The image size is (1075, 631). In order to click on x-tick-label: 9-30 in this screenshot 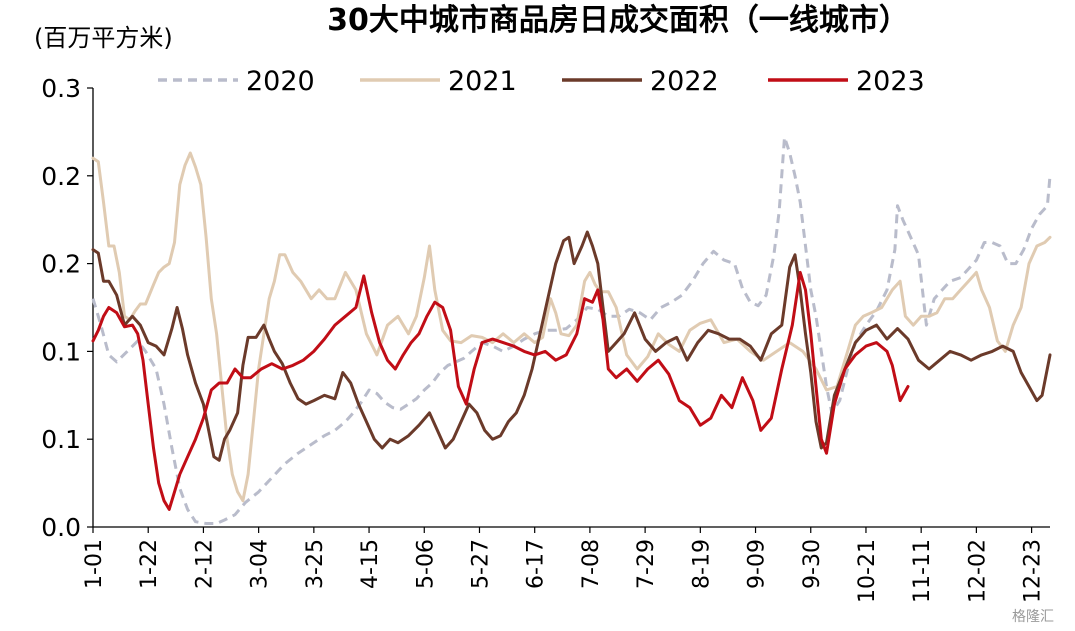, I will do `click(812, 564)`.